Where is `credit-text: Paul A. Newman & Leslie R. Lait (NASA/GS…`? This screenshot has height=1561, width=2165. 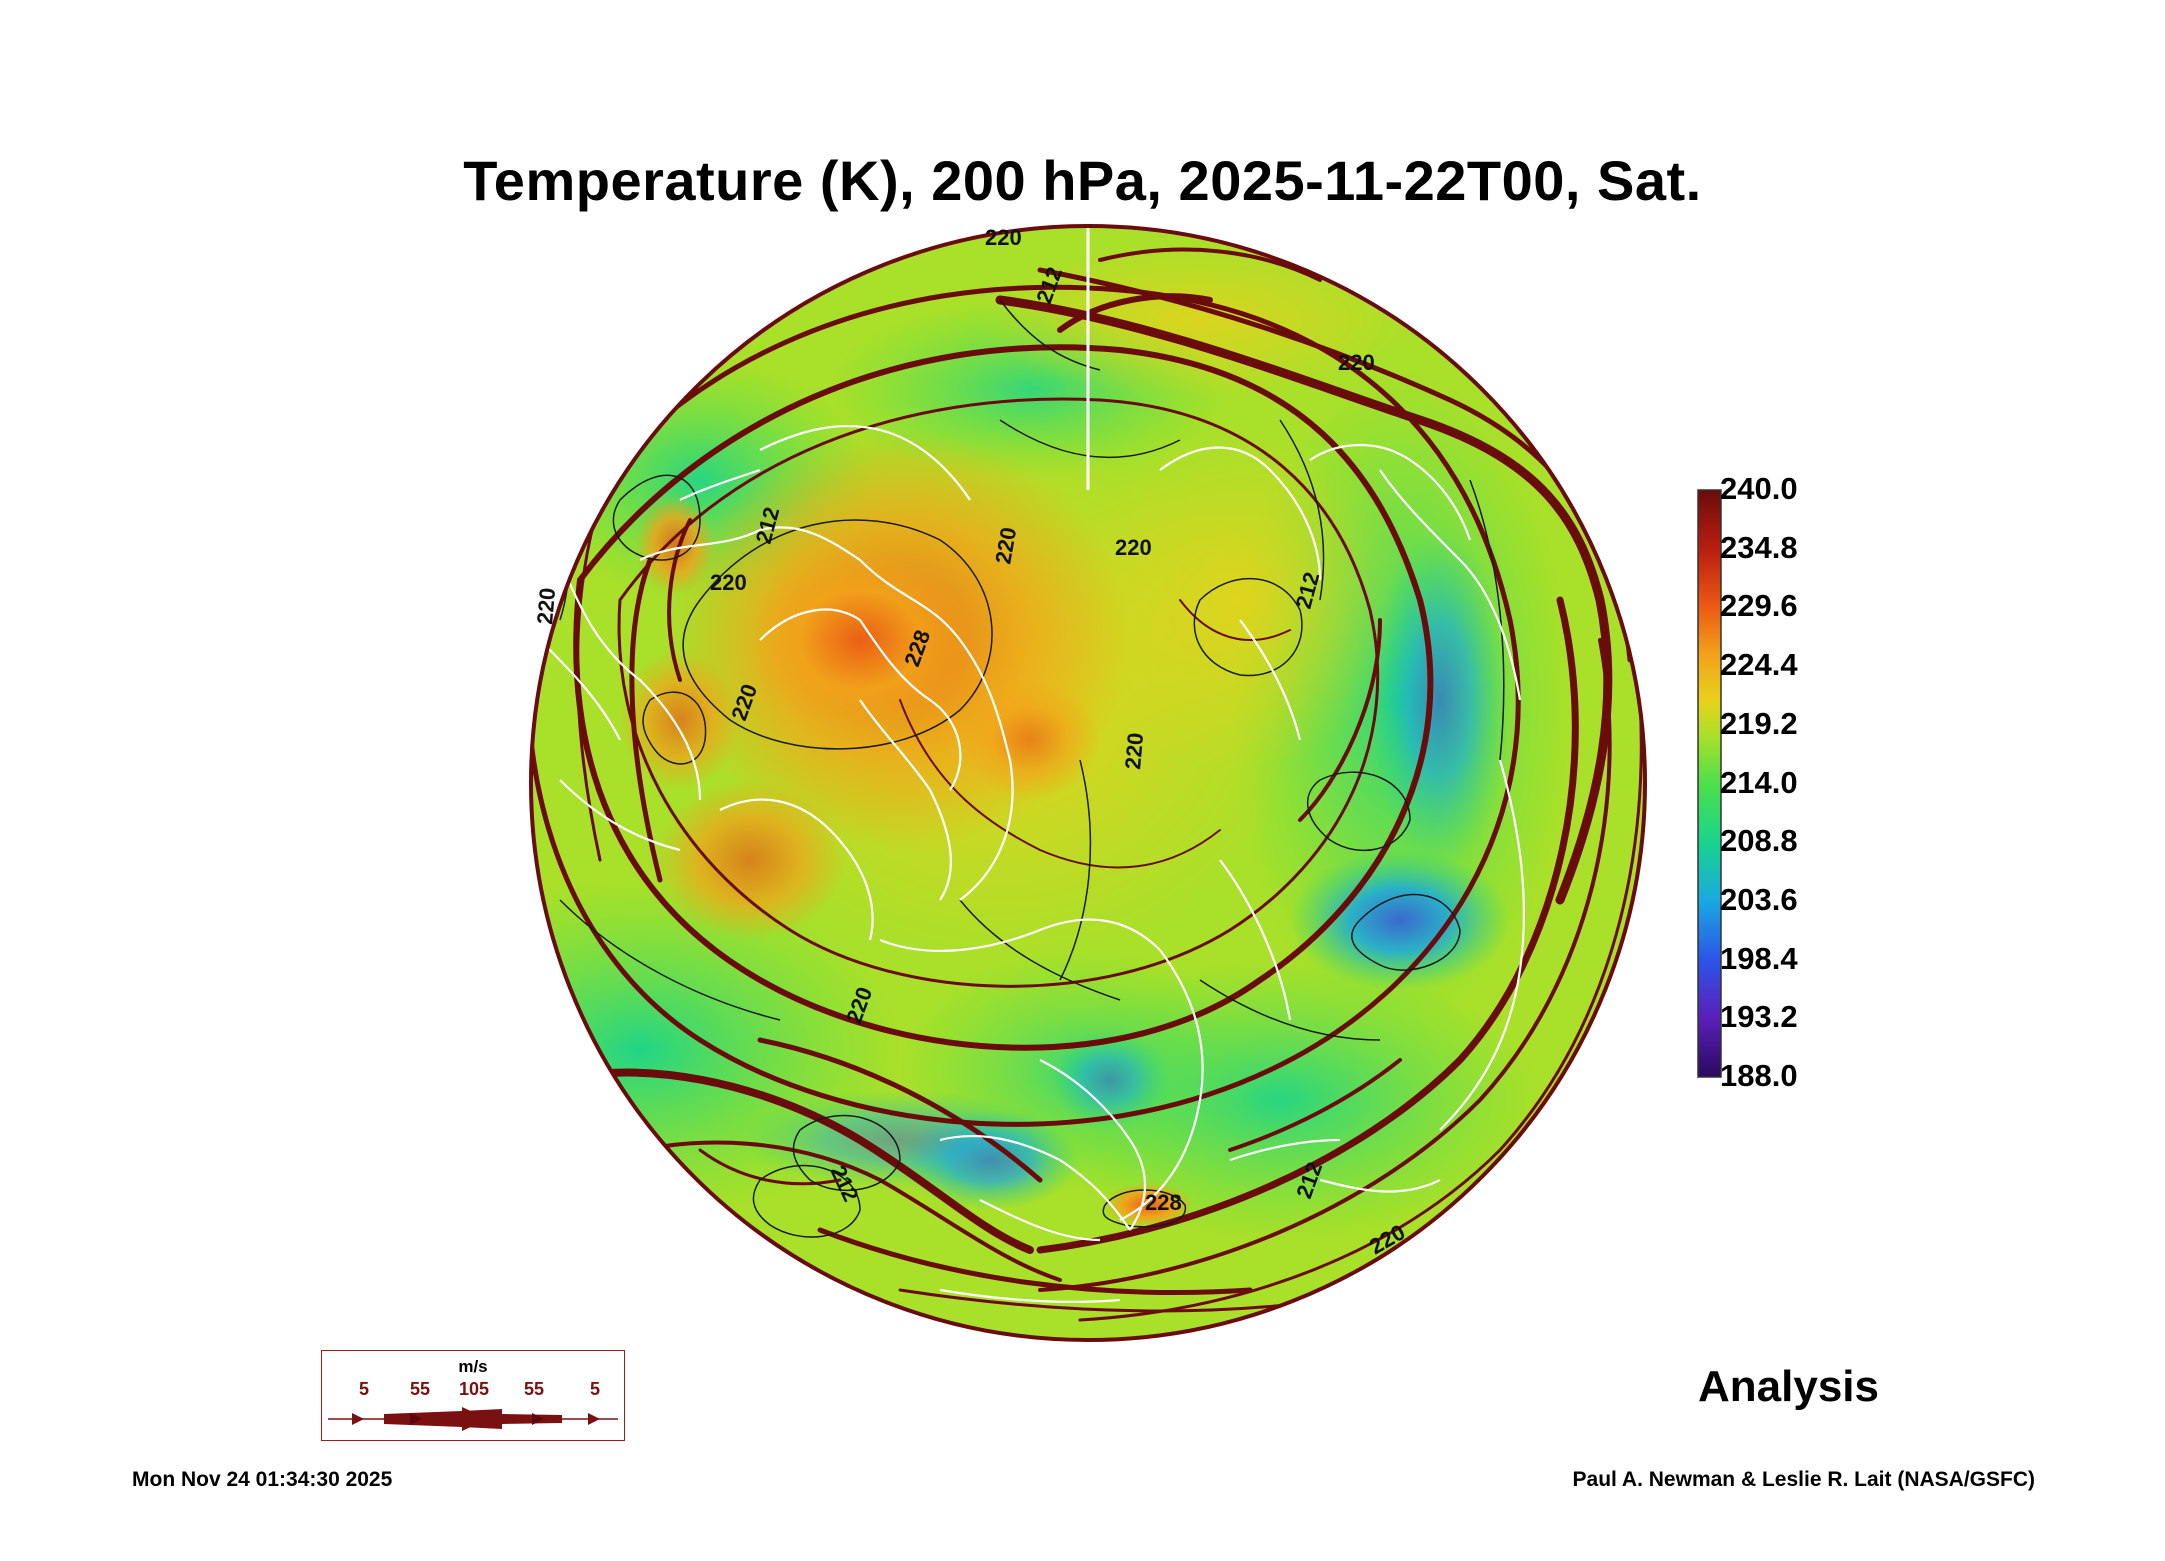 credit-text: Paul A. Newman & Leslie R. Lait (NASA/GS… is located at coordinates (1803, 1479).